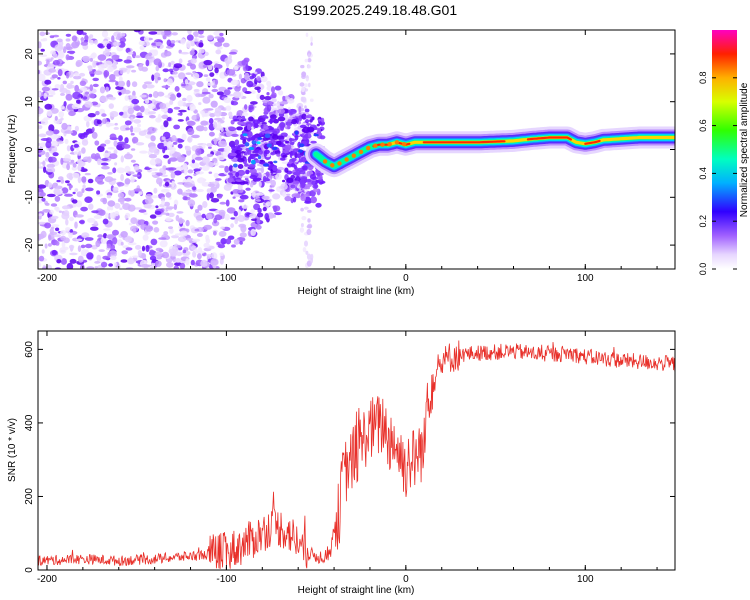  Describe the element at coordinates (464, 142) in the screenshot. I see `spectrogram-ridge-peak` at that location.